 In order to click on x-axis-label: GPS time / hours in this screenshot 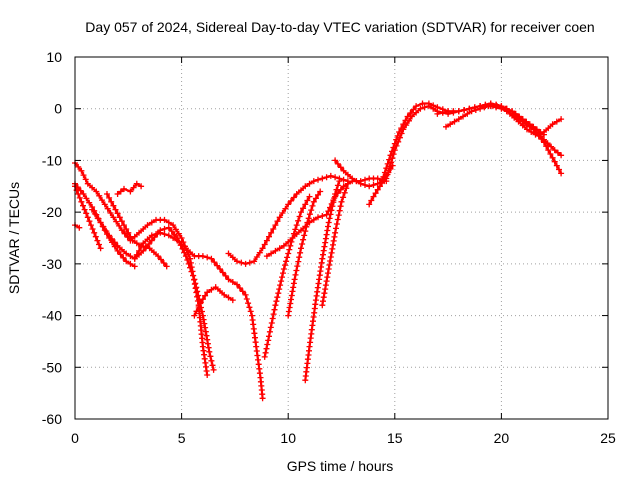, I will do `click(340, 466)`.